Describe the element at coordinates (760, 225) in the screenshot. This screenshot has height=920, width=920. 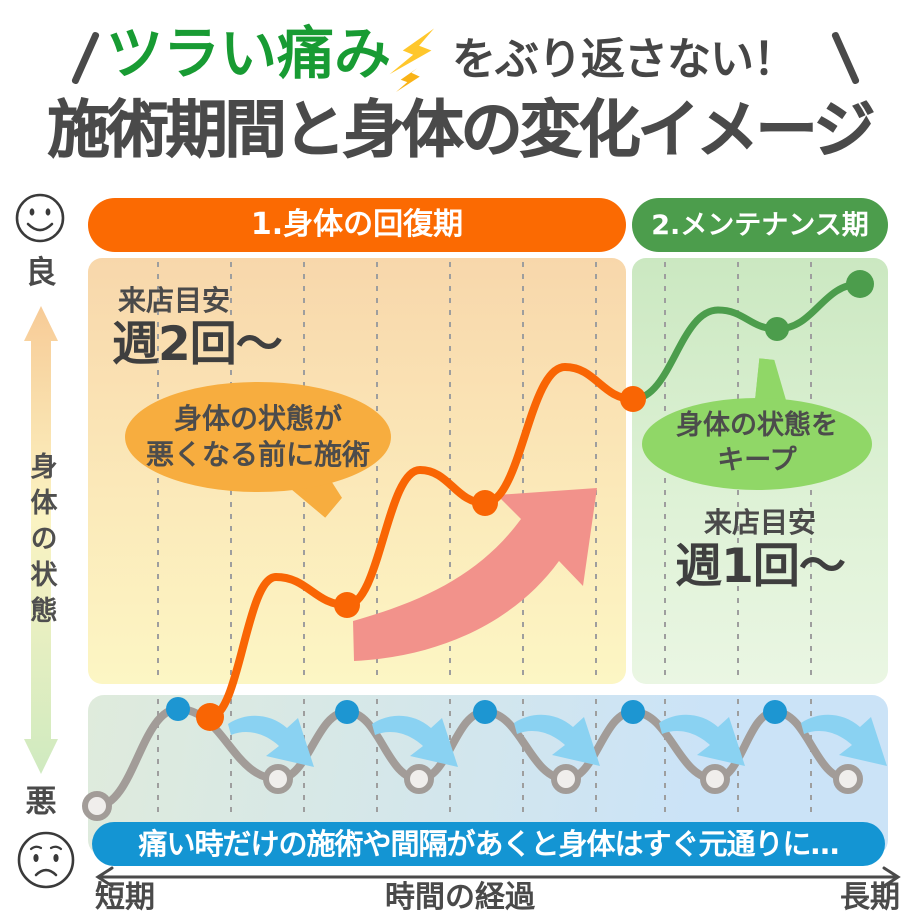
I see `maintenance-phase-banner: 2.メンテナンス期` at that location.